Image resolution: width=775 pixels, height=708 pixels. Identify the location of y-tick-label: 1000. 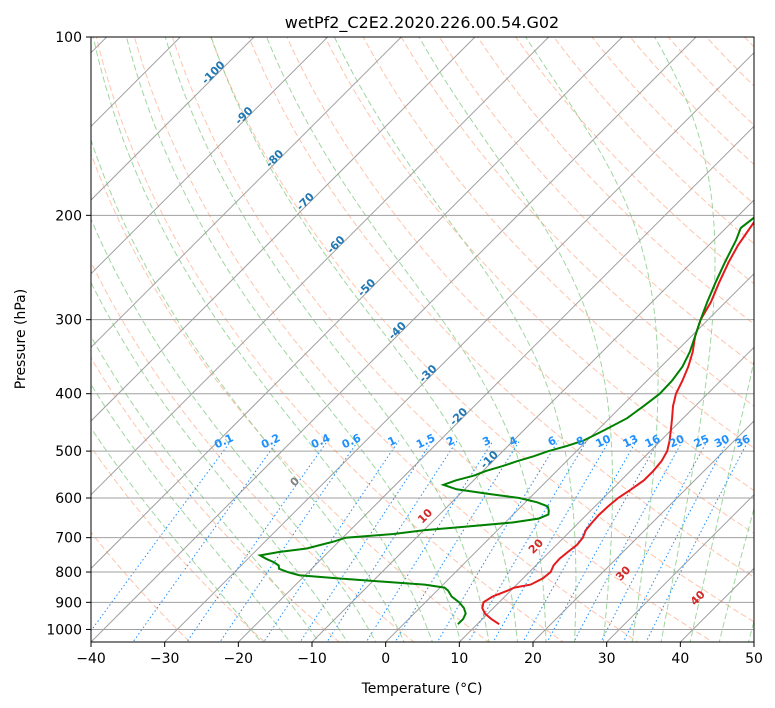
(64, 630).